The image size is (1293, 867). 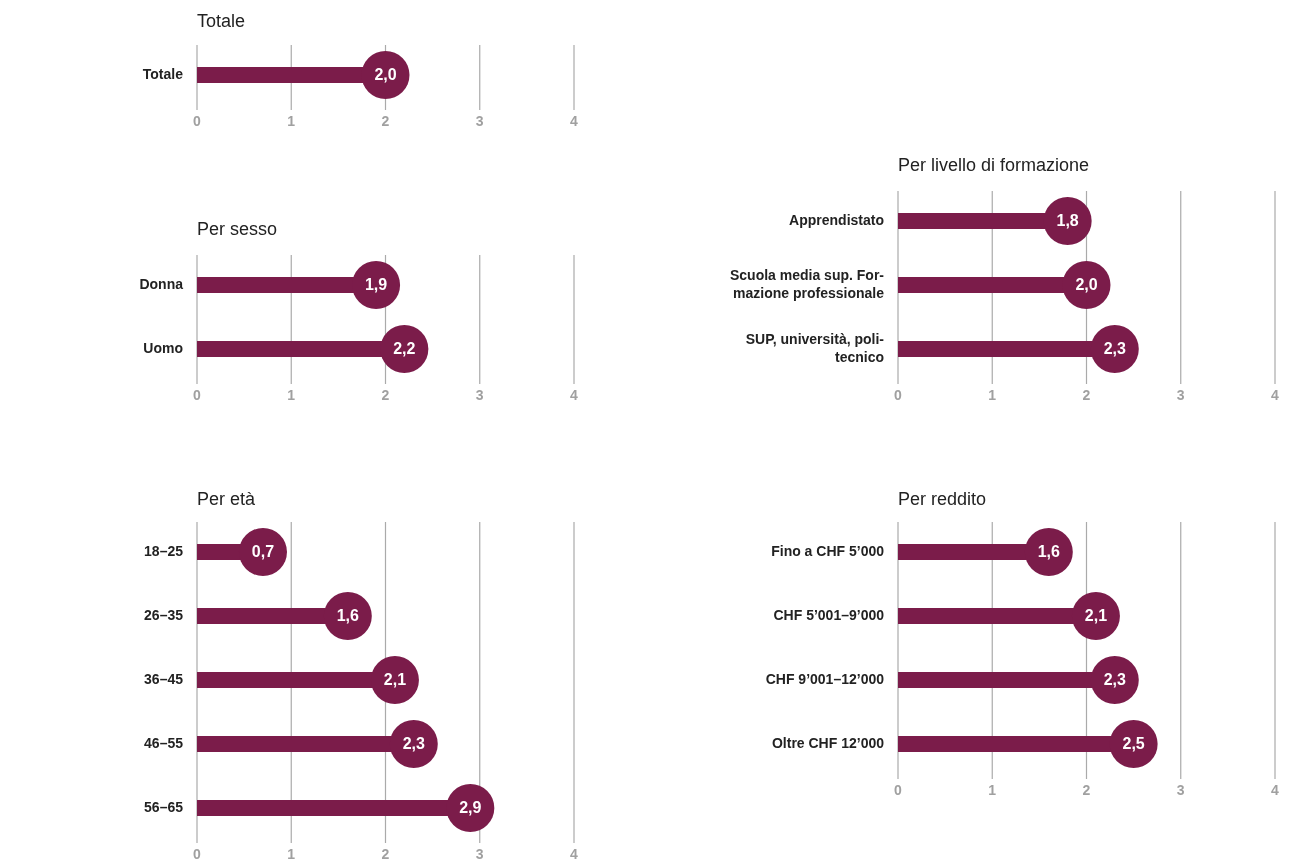 What do you see at coordinates (227, 498) in the screenshot?
I see `chart-title: Per età` at bounding box center [227, 498].